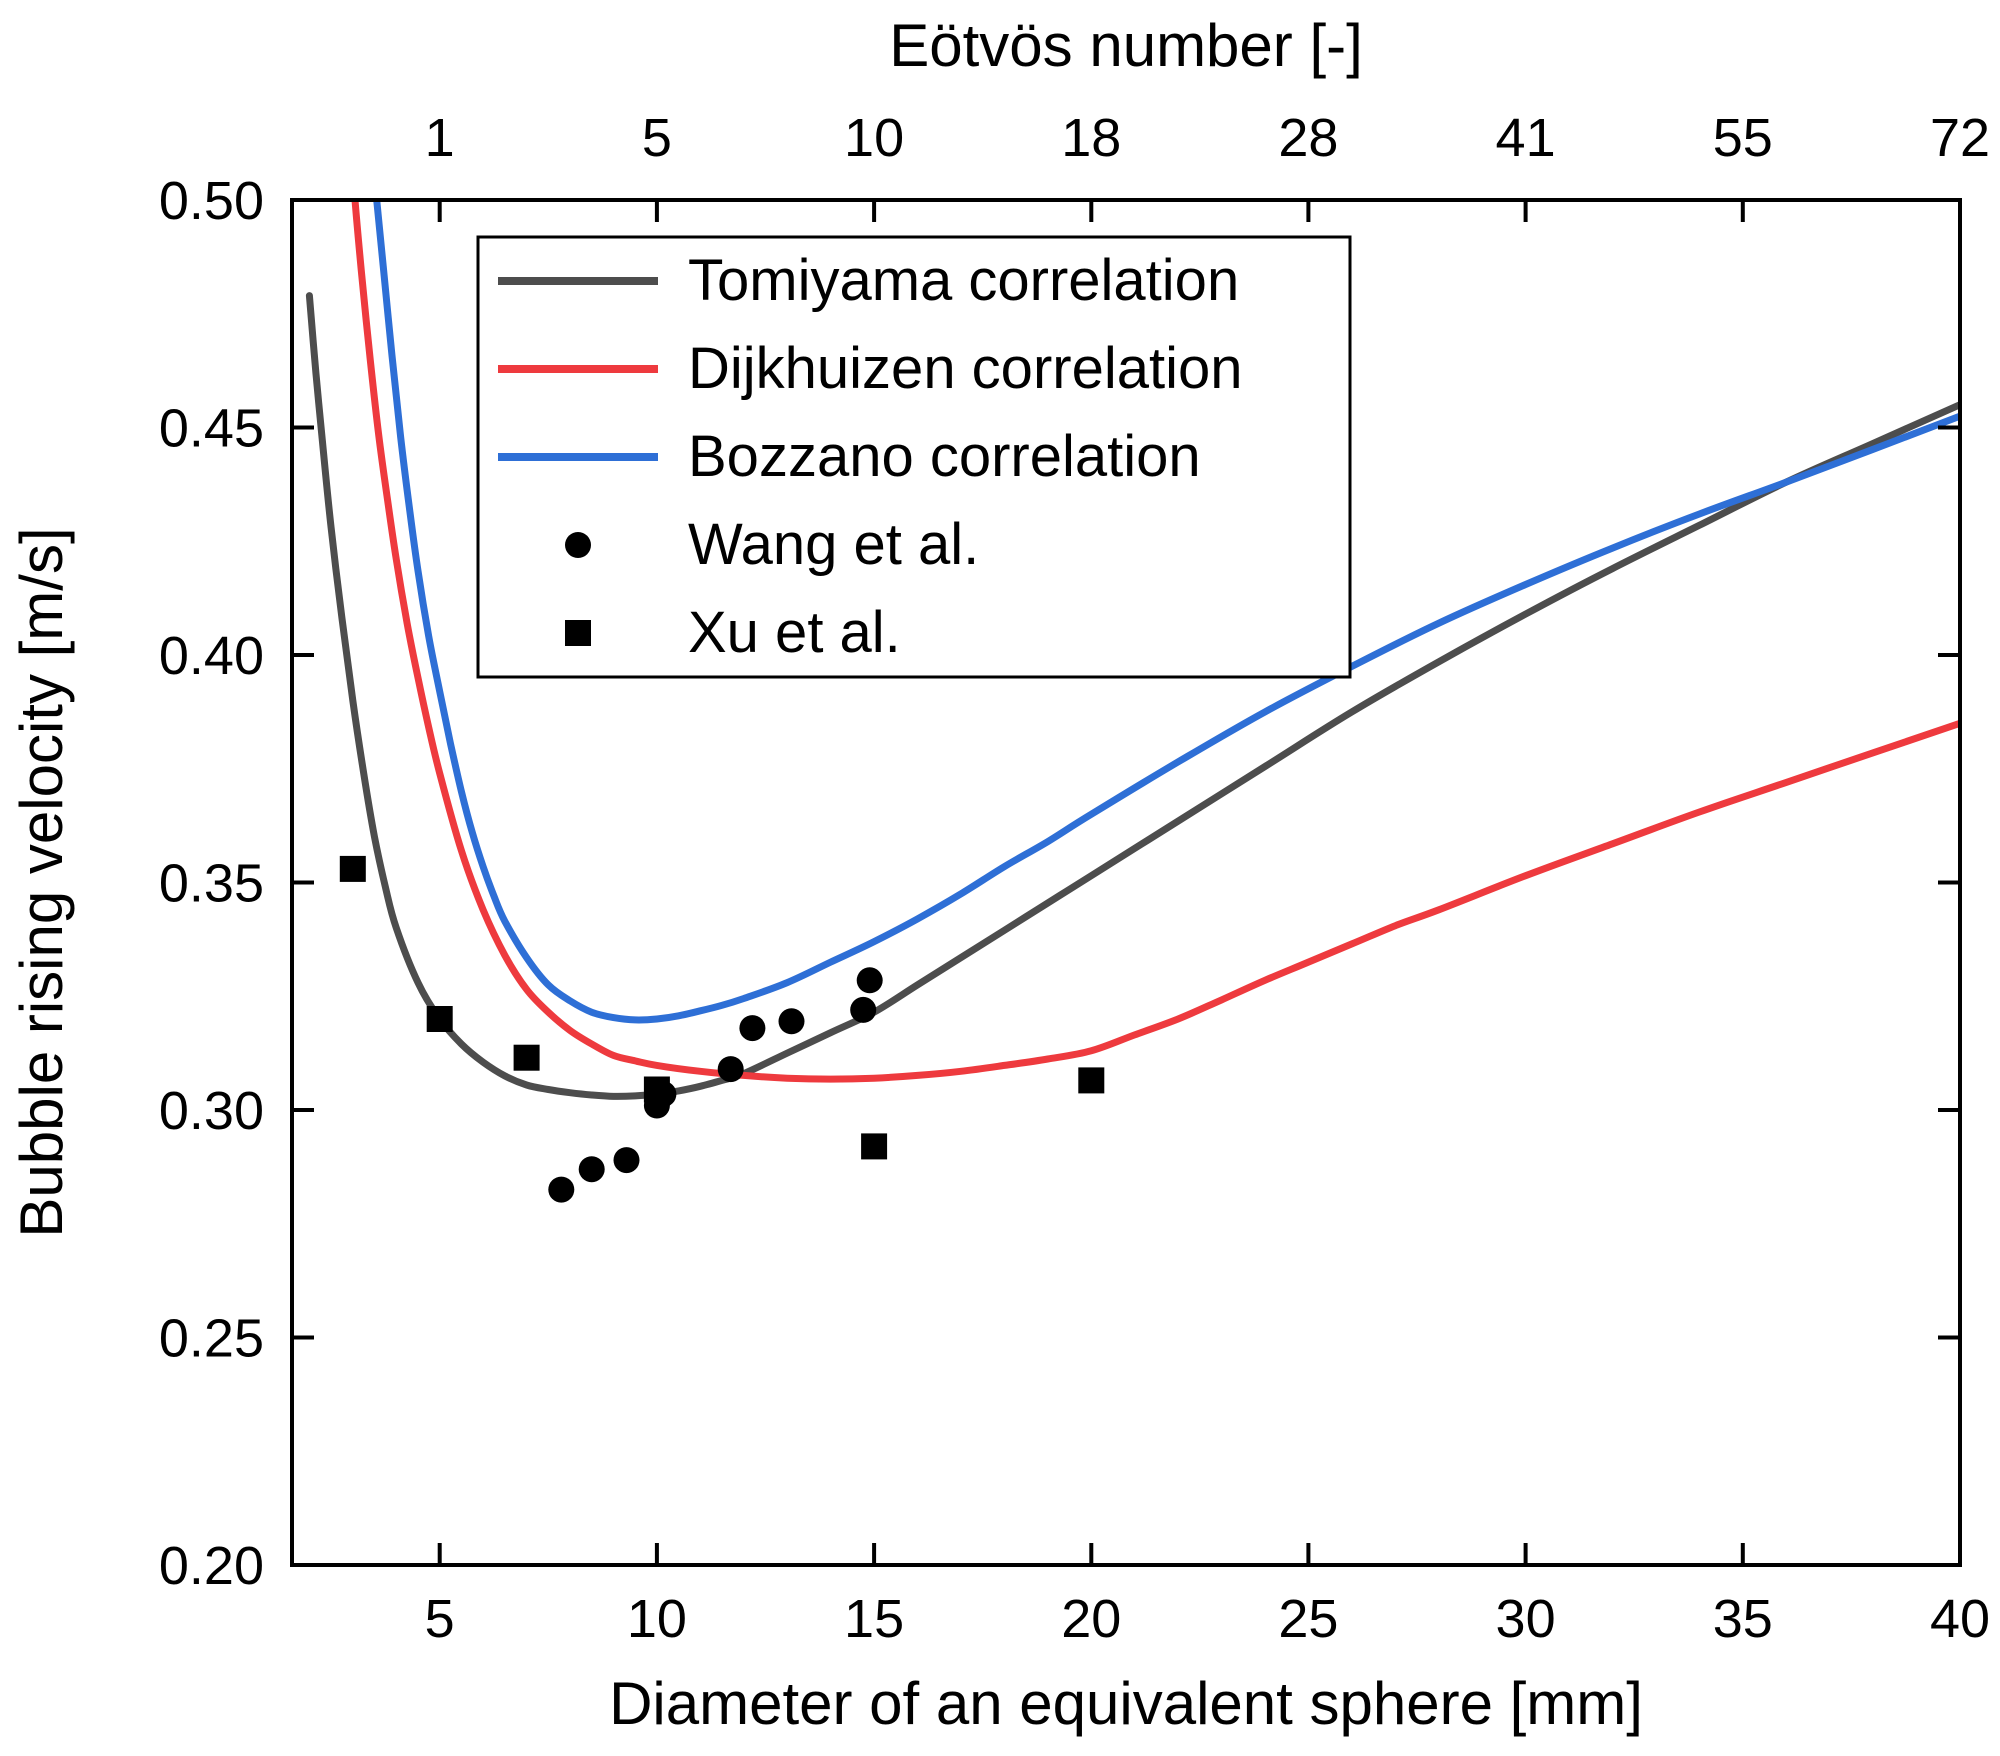 The height and width of the screenshot is (1756, 2000). What do you see at coordinates (874, 138) in the screenshot?
I see `top-tick-label: 10` at bounding box center [874, 138].